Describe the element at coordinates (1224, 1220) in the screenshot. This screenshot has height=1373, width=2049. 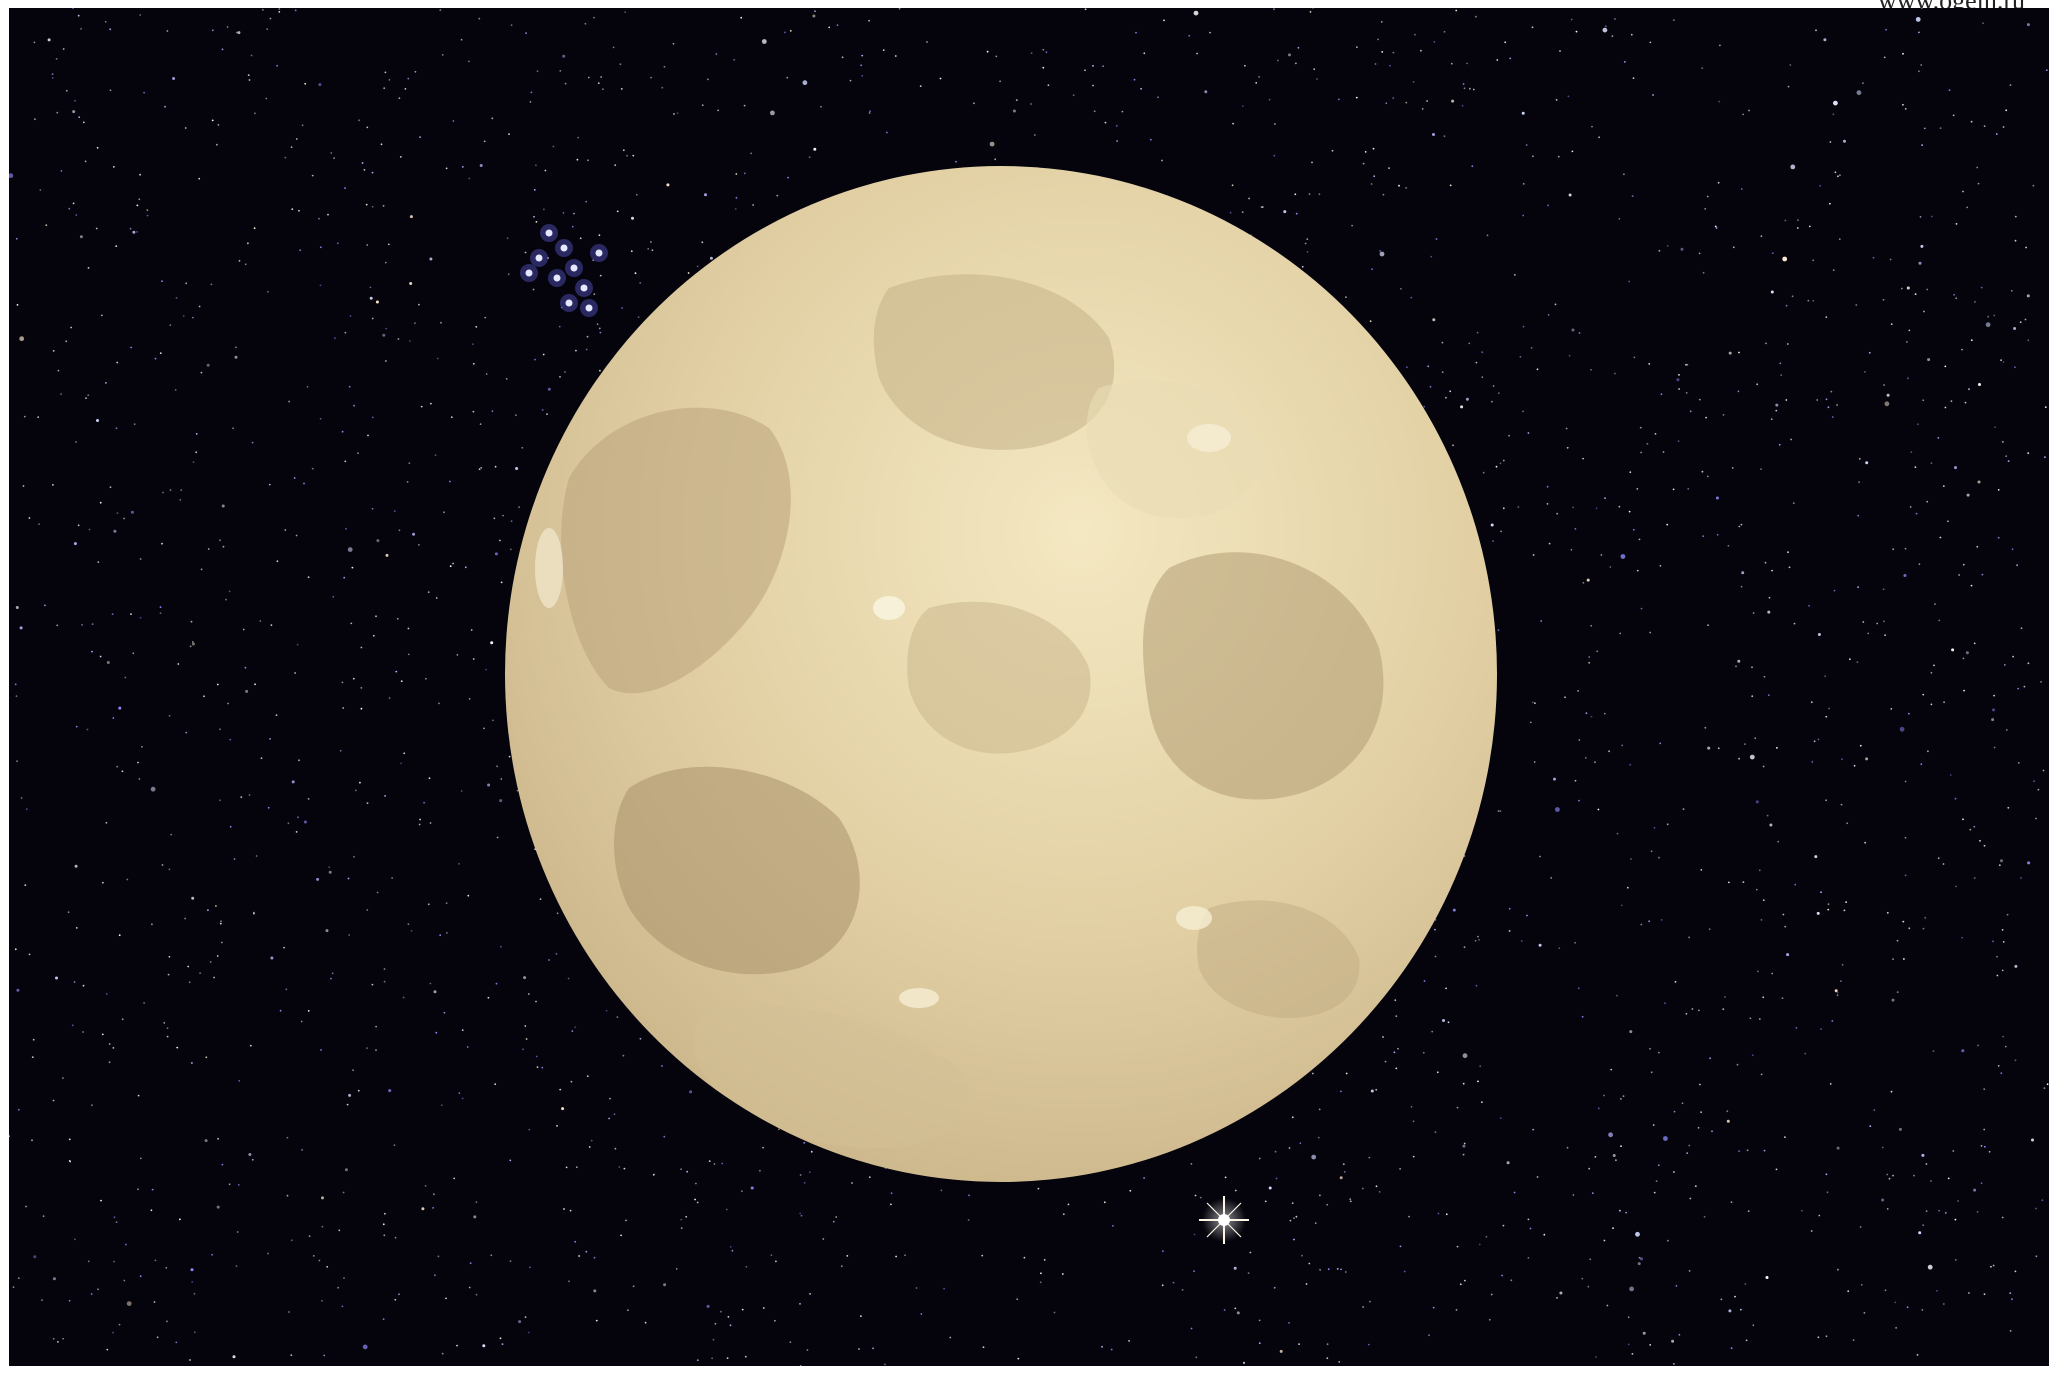
I see `bright-star-icon` at that location.